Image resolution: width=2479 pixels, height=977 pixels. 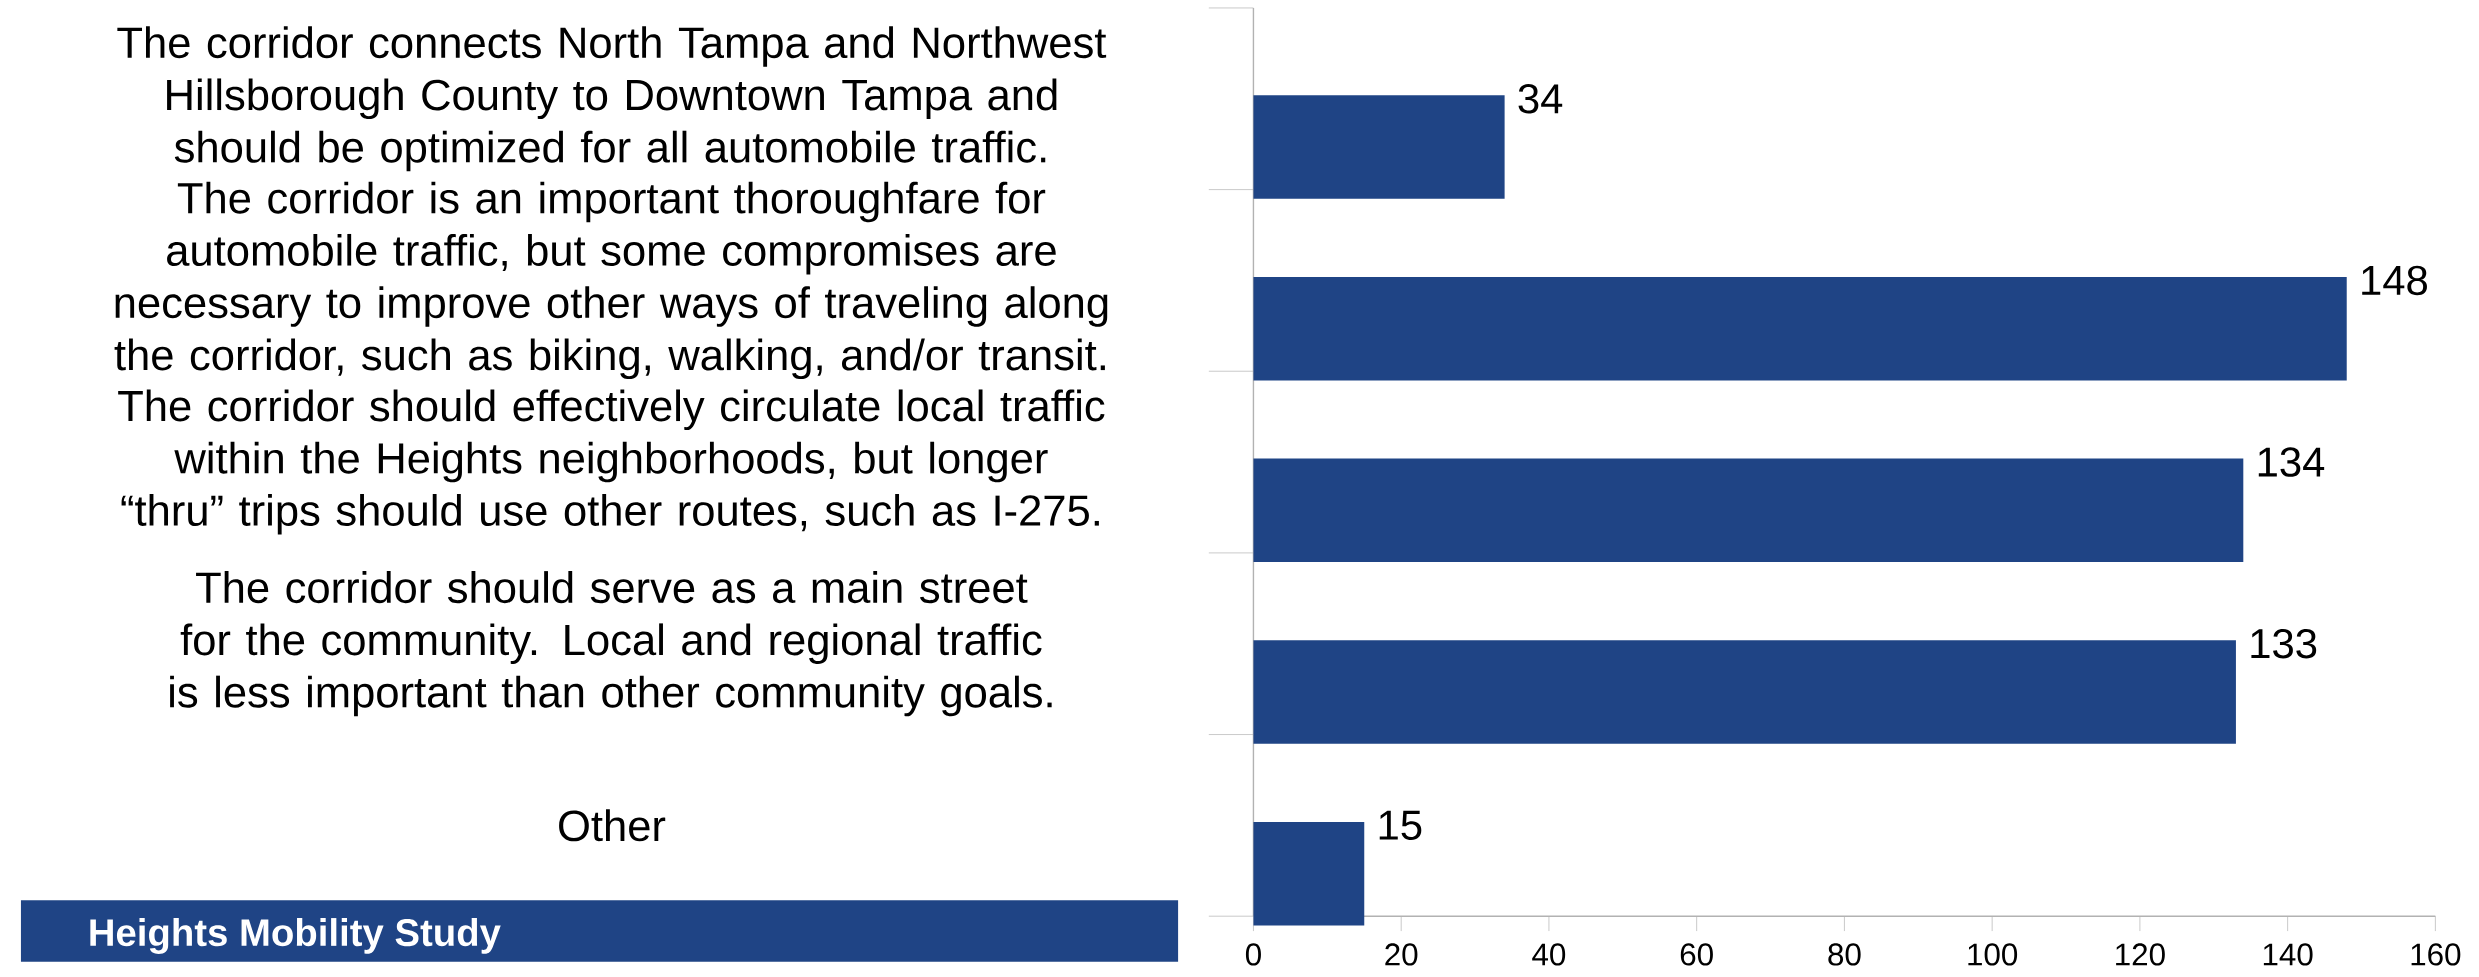 What do you see at coordinates (1540, 98) in the screenshot?
I see `data-label: 34` at bounding box center [1540, 98].